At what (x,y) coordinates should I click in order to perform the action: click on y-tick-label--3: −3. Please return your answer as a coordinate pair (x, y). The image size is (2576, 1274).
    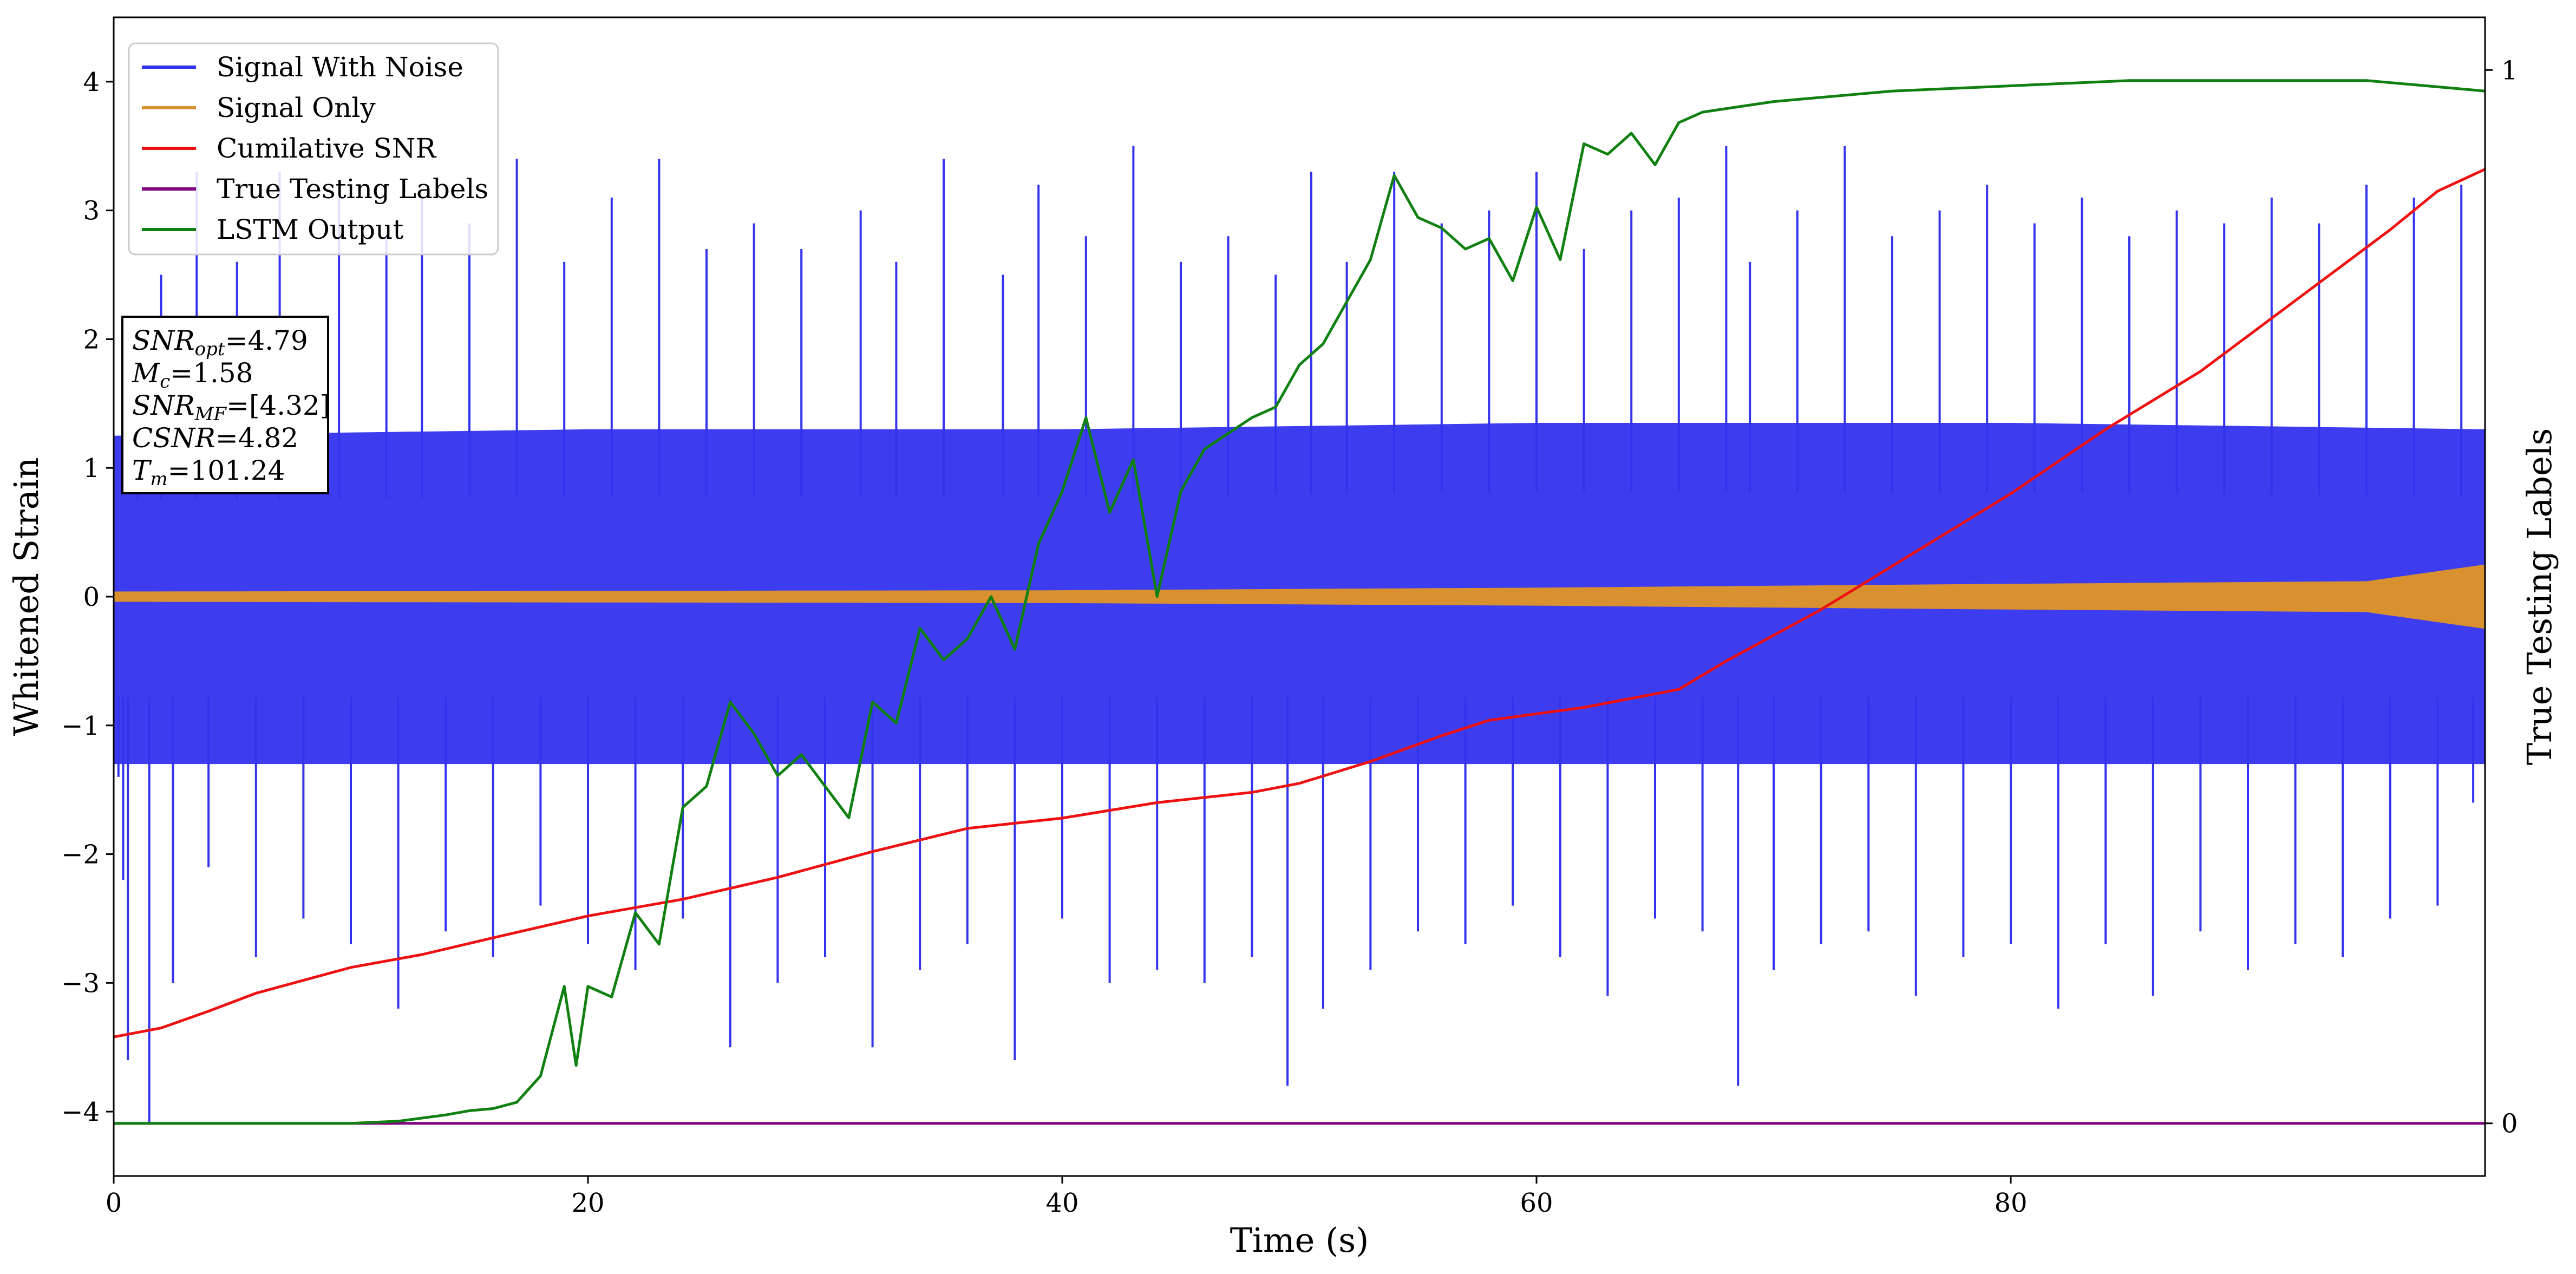
    Looking at the image, I should click on (80, 983).